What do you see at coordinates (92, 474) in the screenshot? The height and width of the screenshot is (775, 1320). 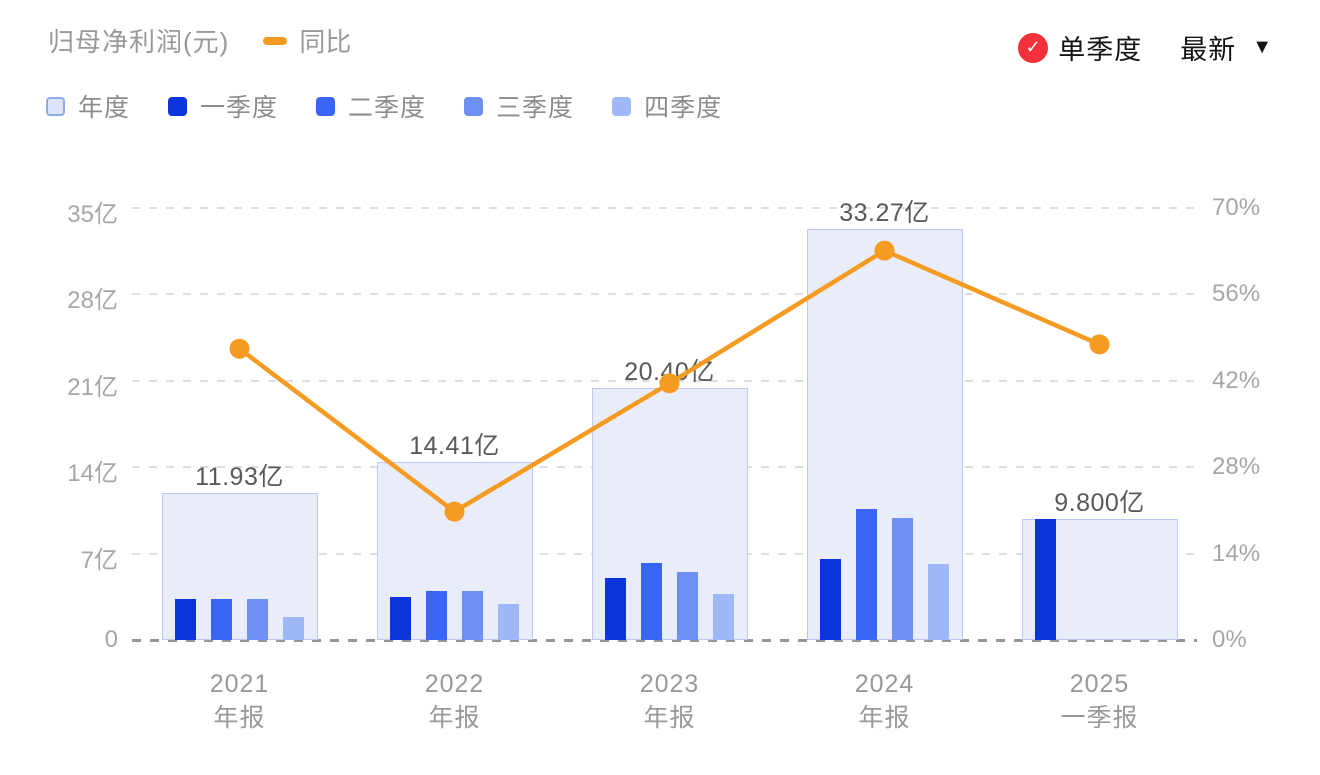 I see `y-axis-left-tick: 14亿` at bounding box center [92, 474].